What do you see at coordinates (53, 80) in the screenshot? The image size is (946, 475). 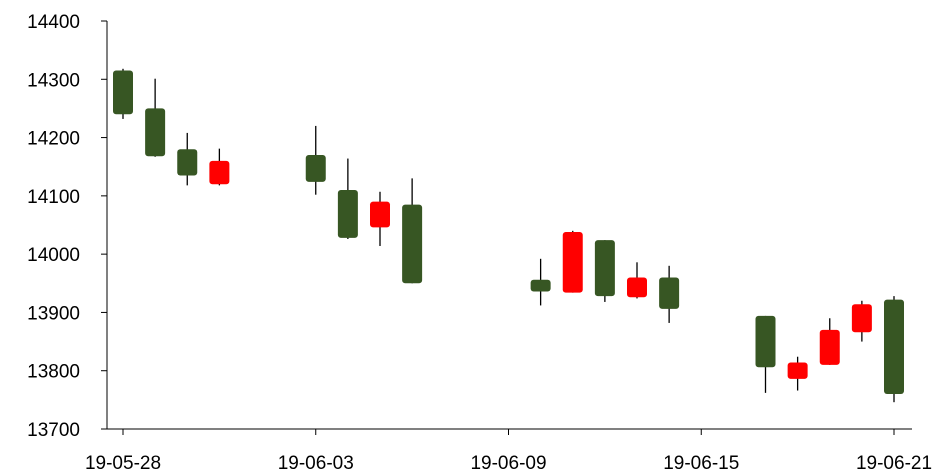 I see `y-tick-label: 14300` at bounding box center [53, 80].